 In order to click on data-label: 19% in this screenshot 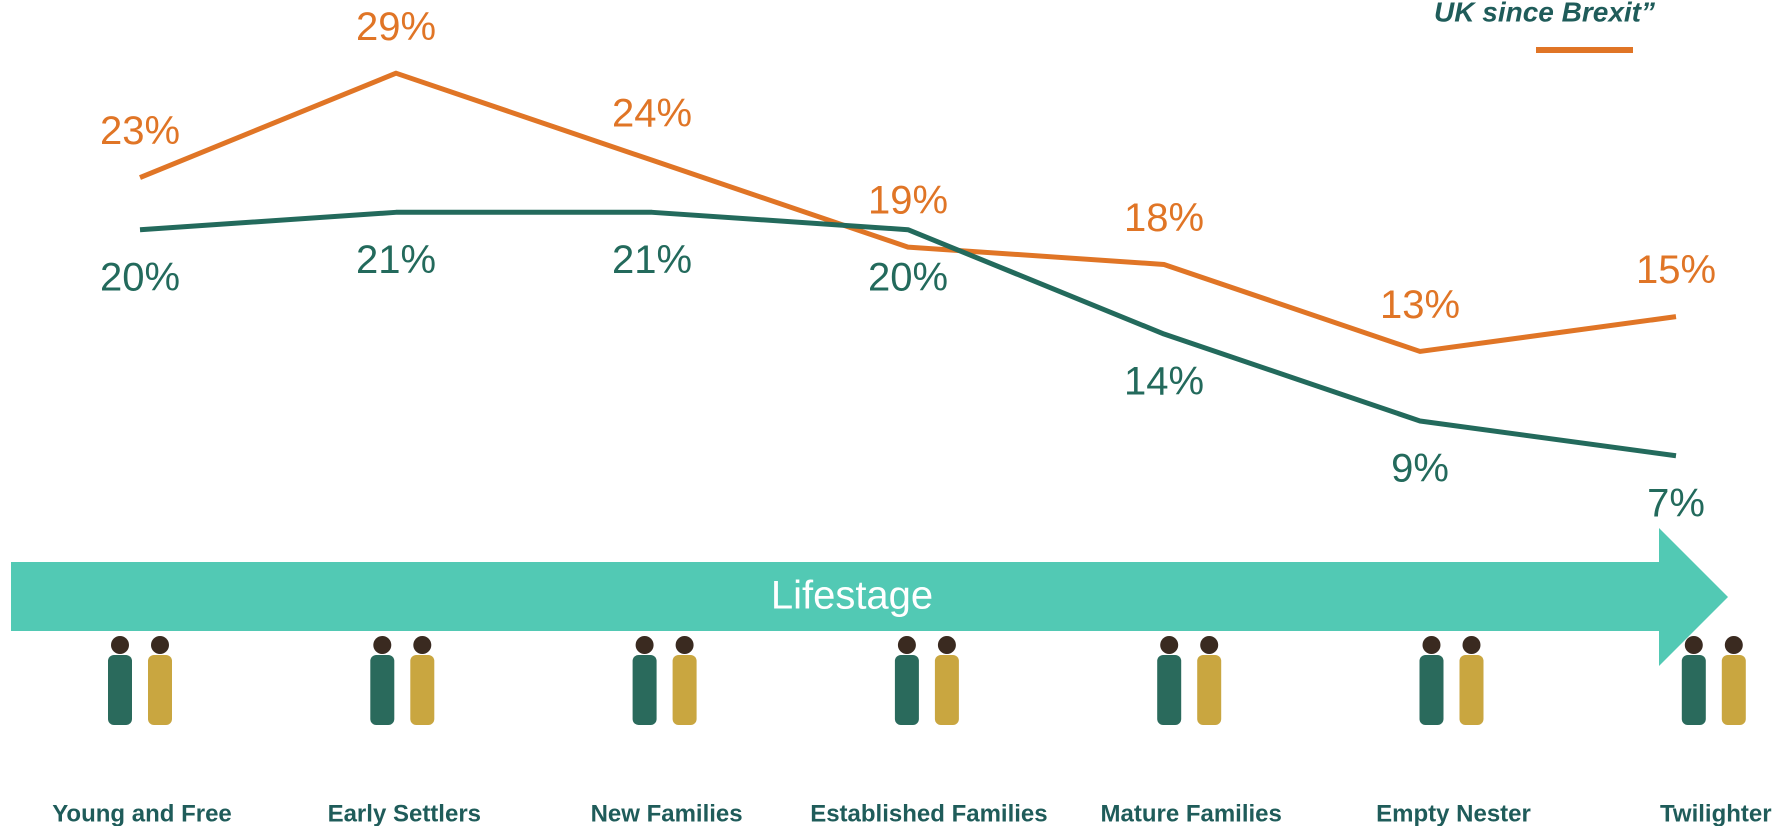, I will do `click(908, 201)`.